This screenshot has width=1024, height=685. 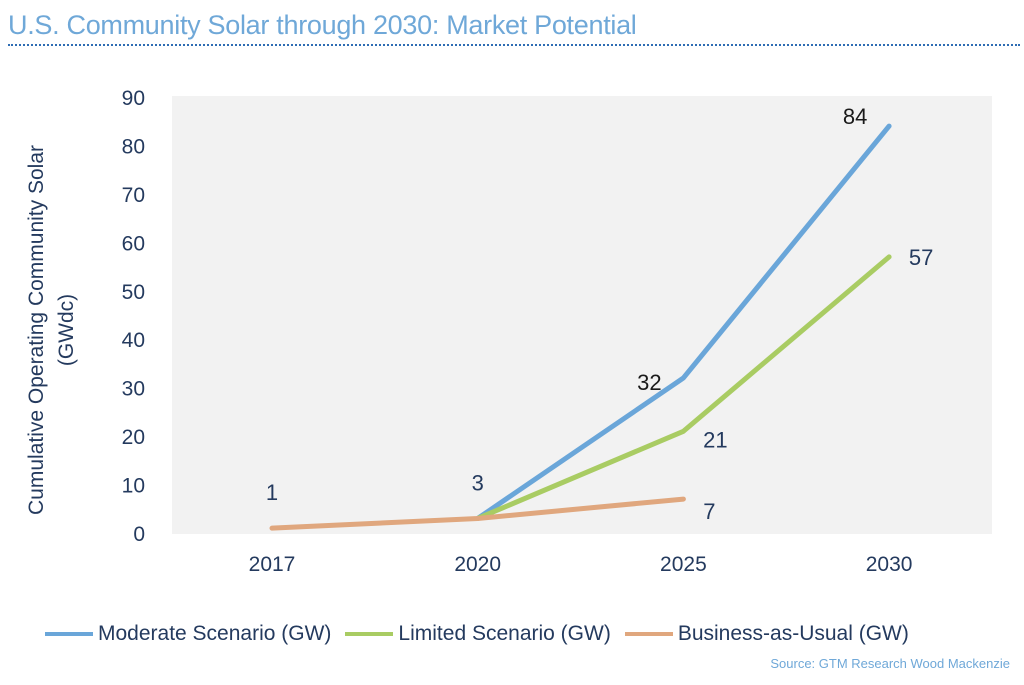 I want to click on y-tick-label: 40, so click(x=133, y=340).